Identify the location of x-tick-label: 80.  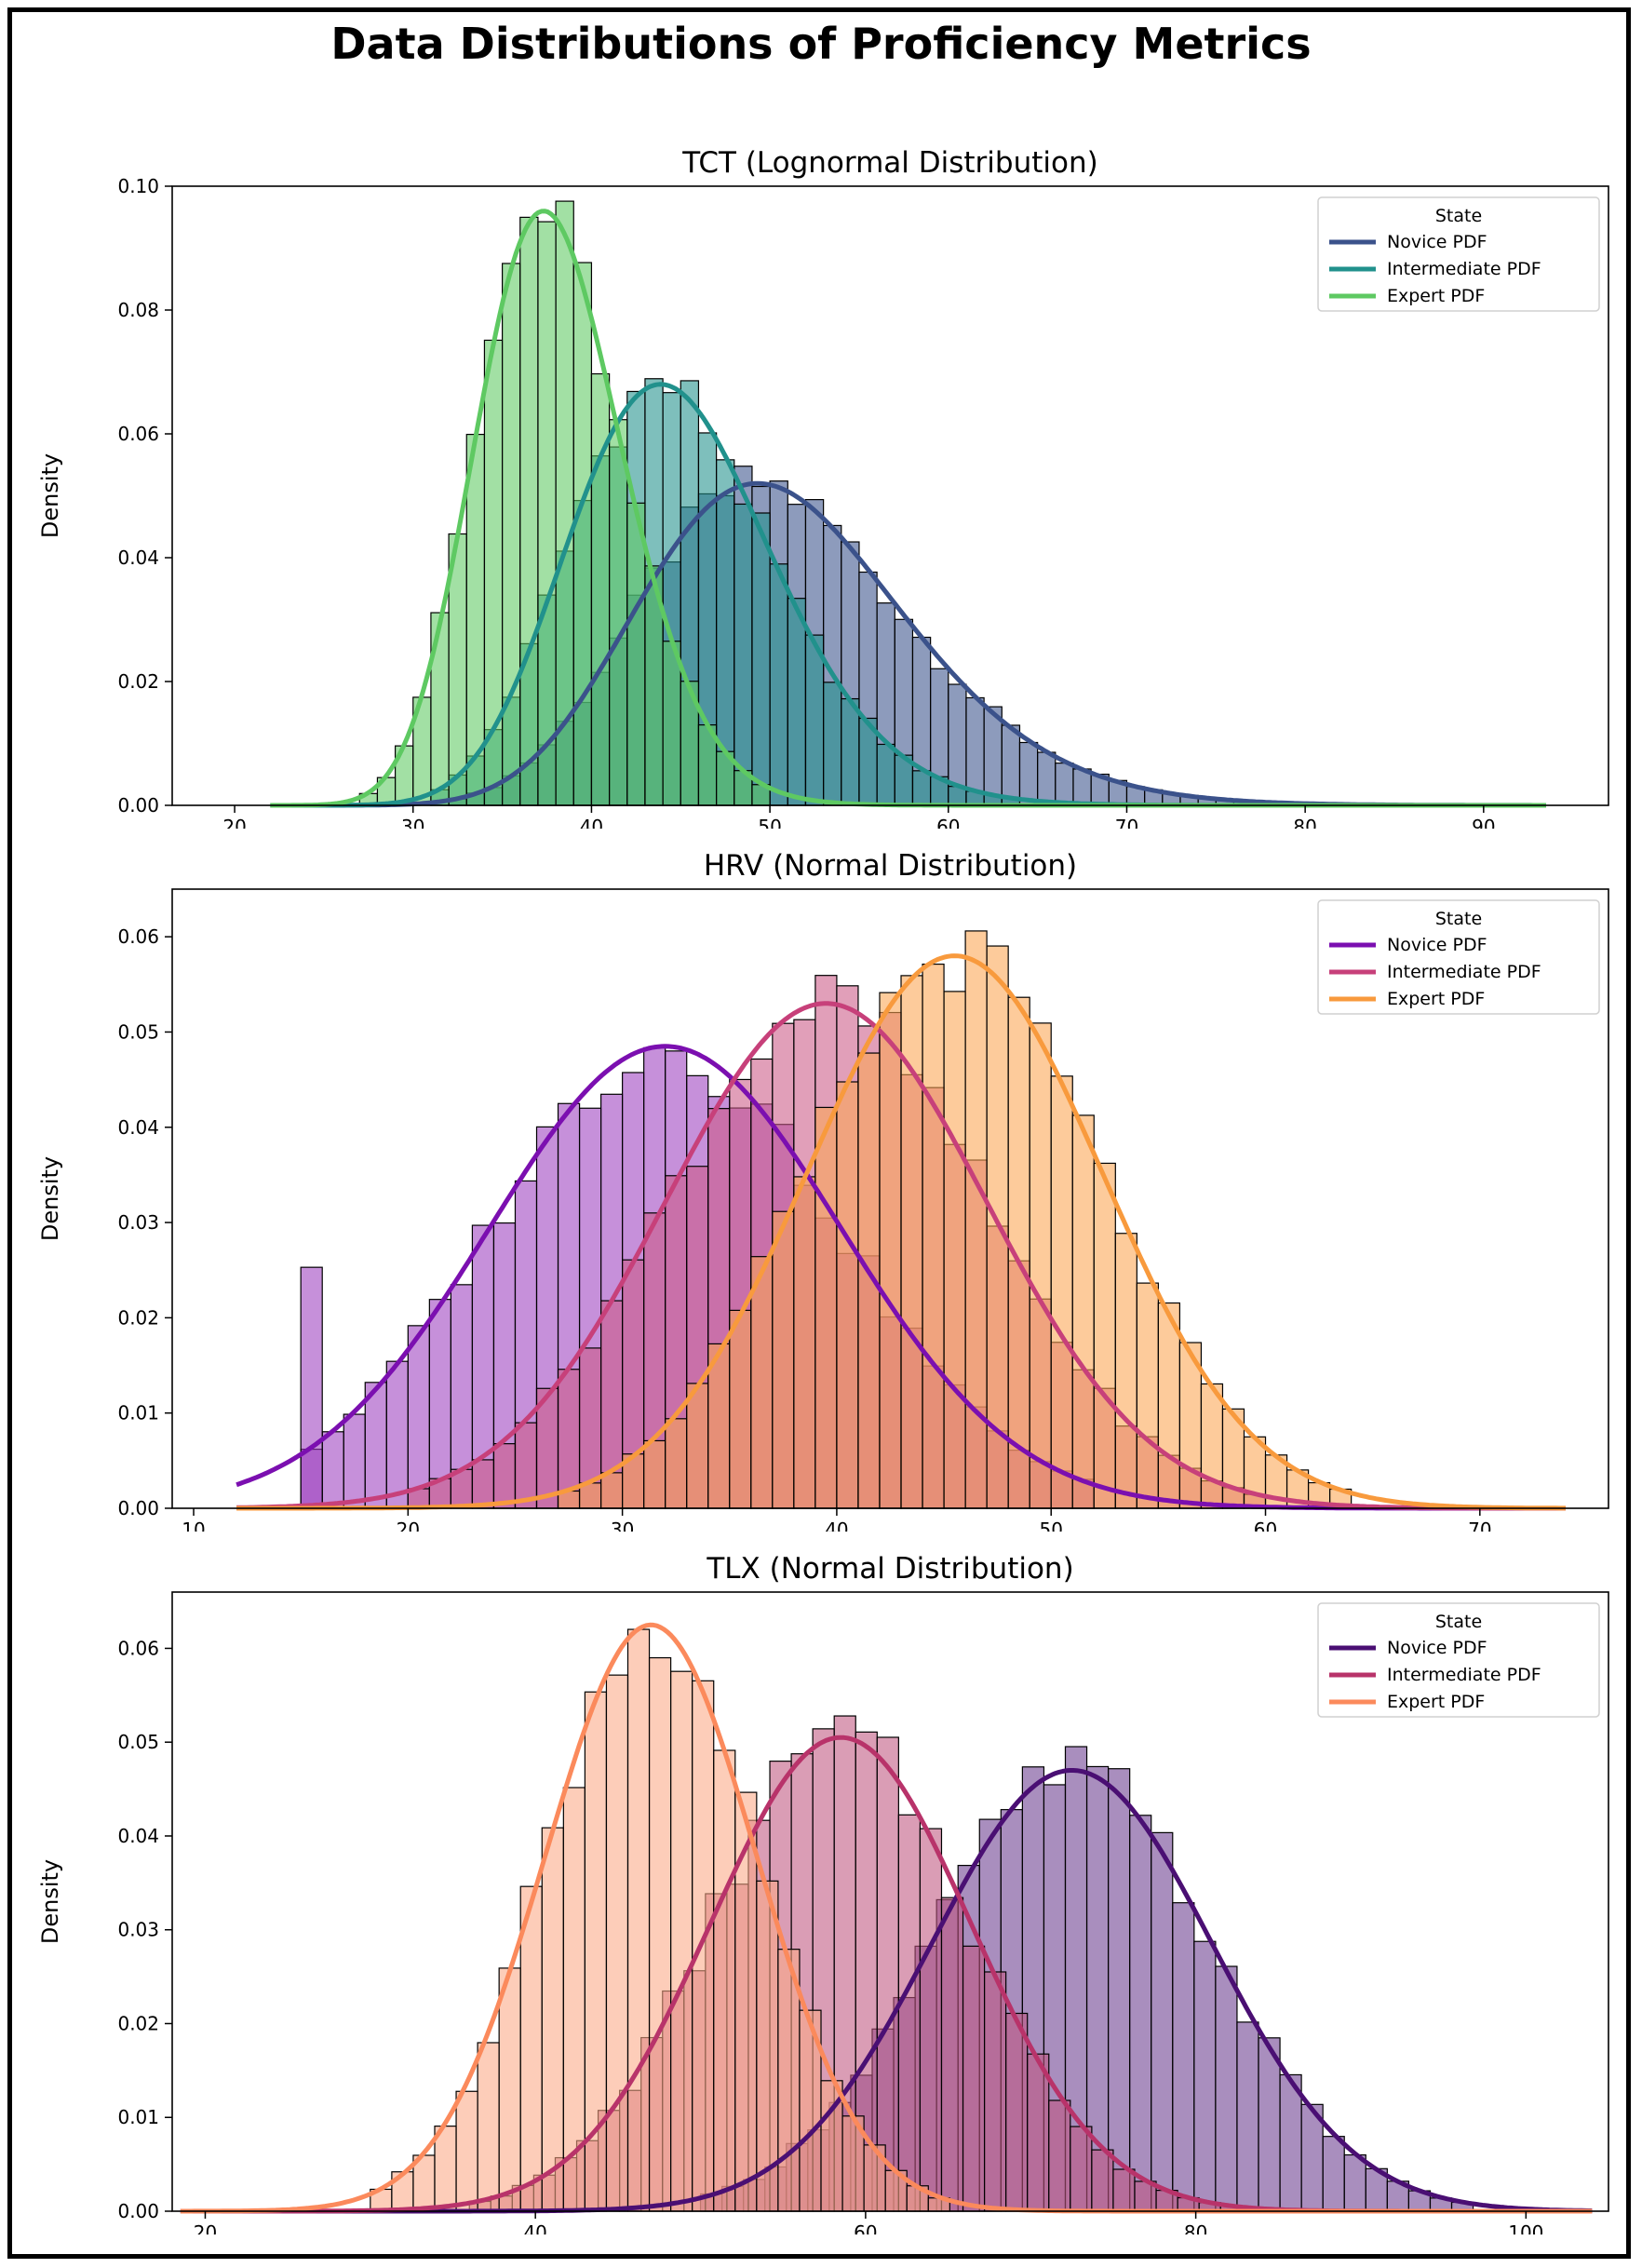
(1195, 2228).